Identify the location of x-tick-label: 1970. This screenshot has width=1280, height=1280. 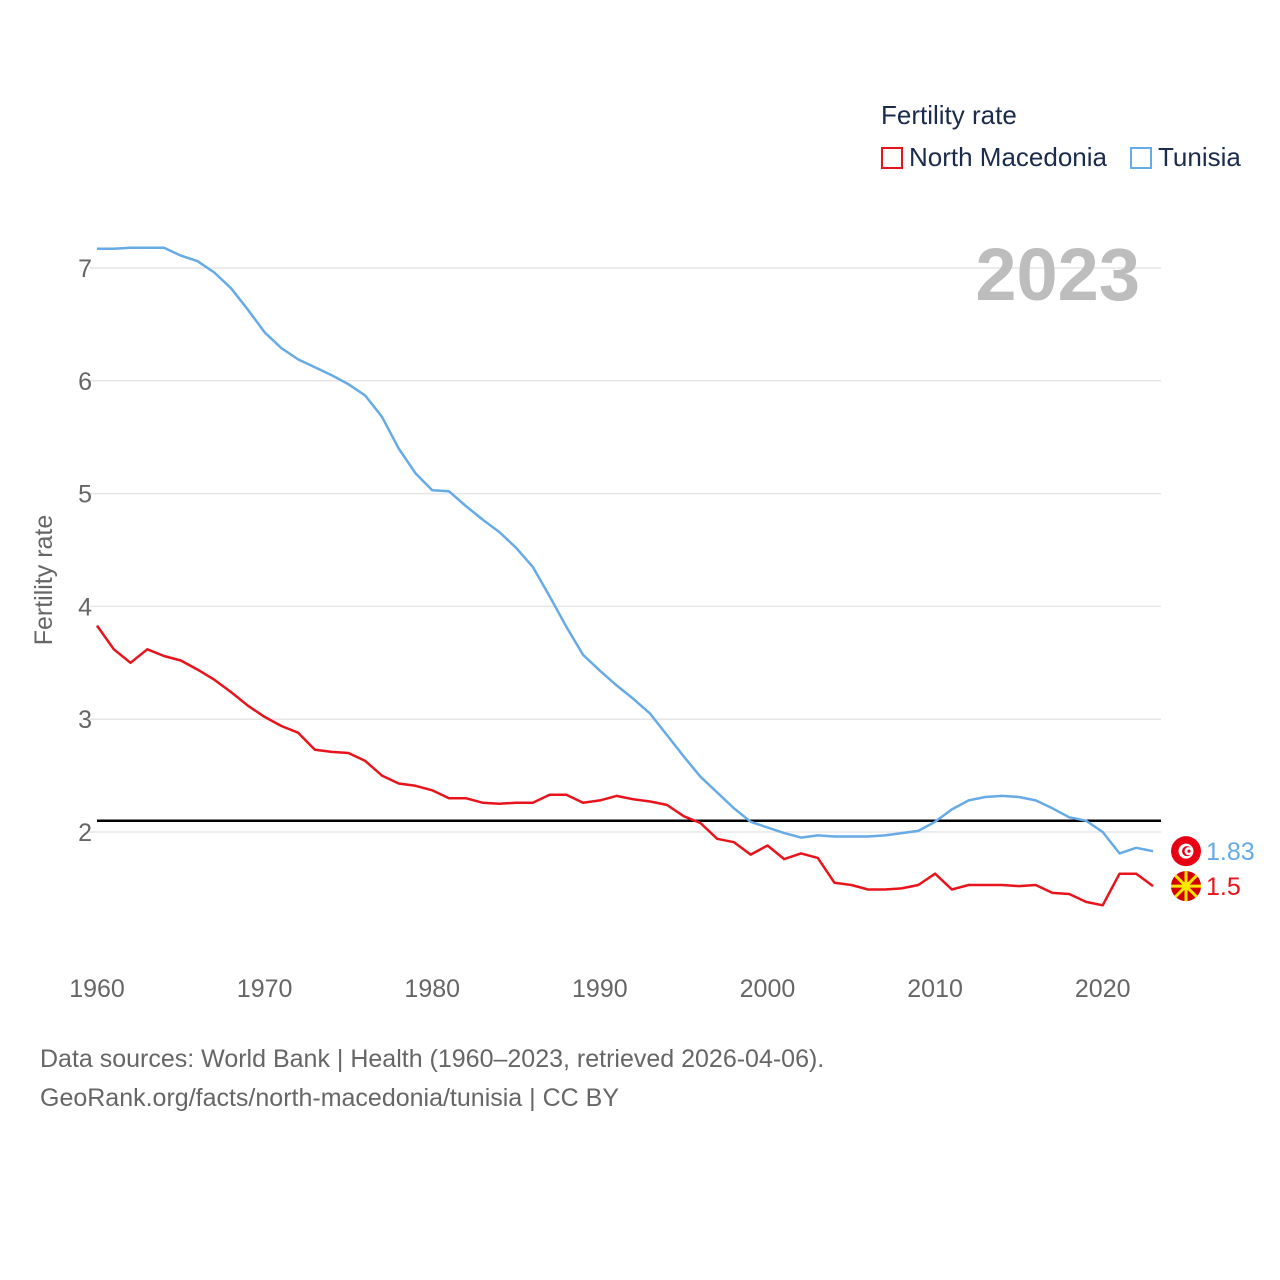
(265, 989).